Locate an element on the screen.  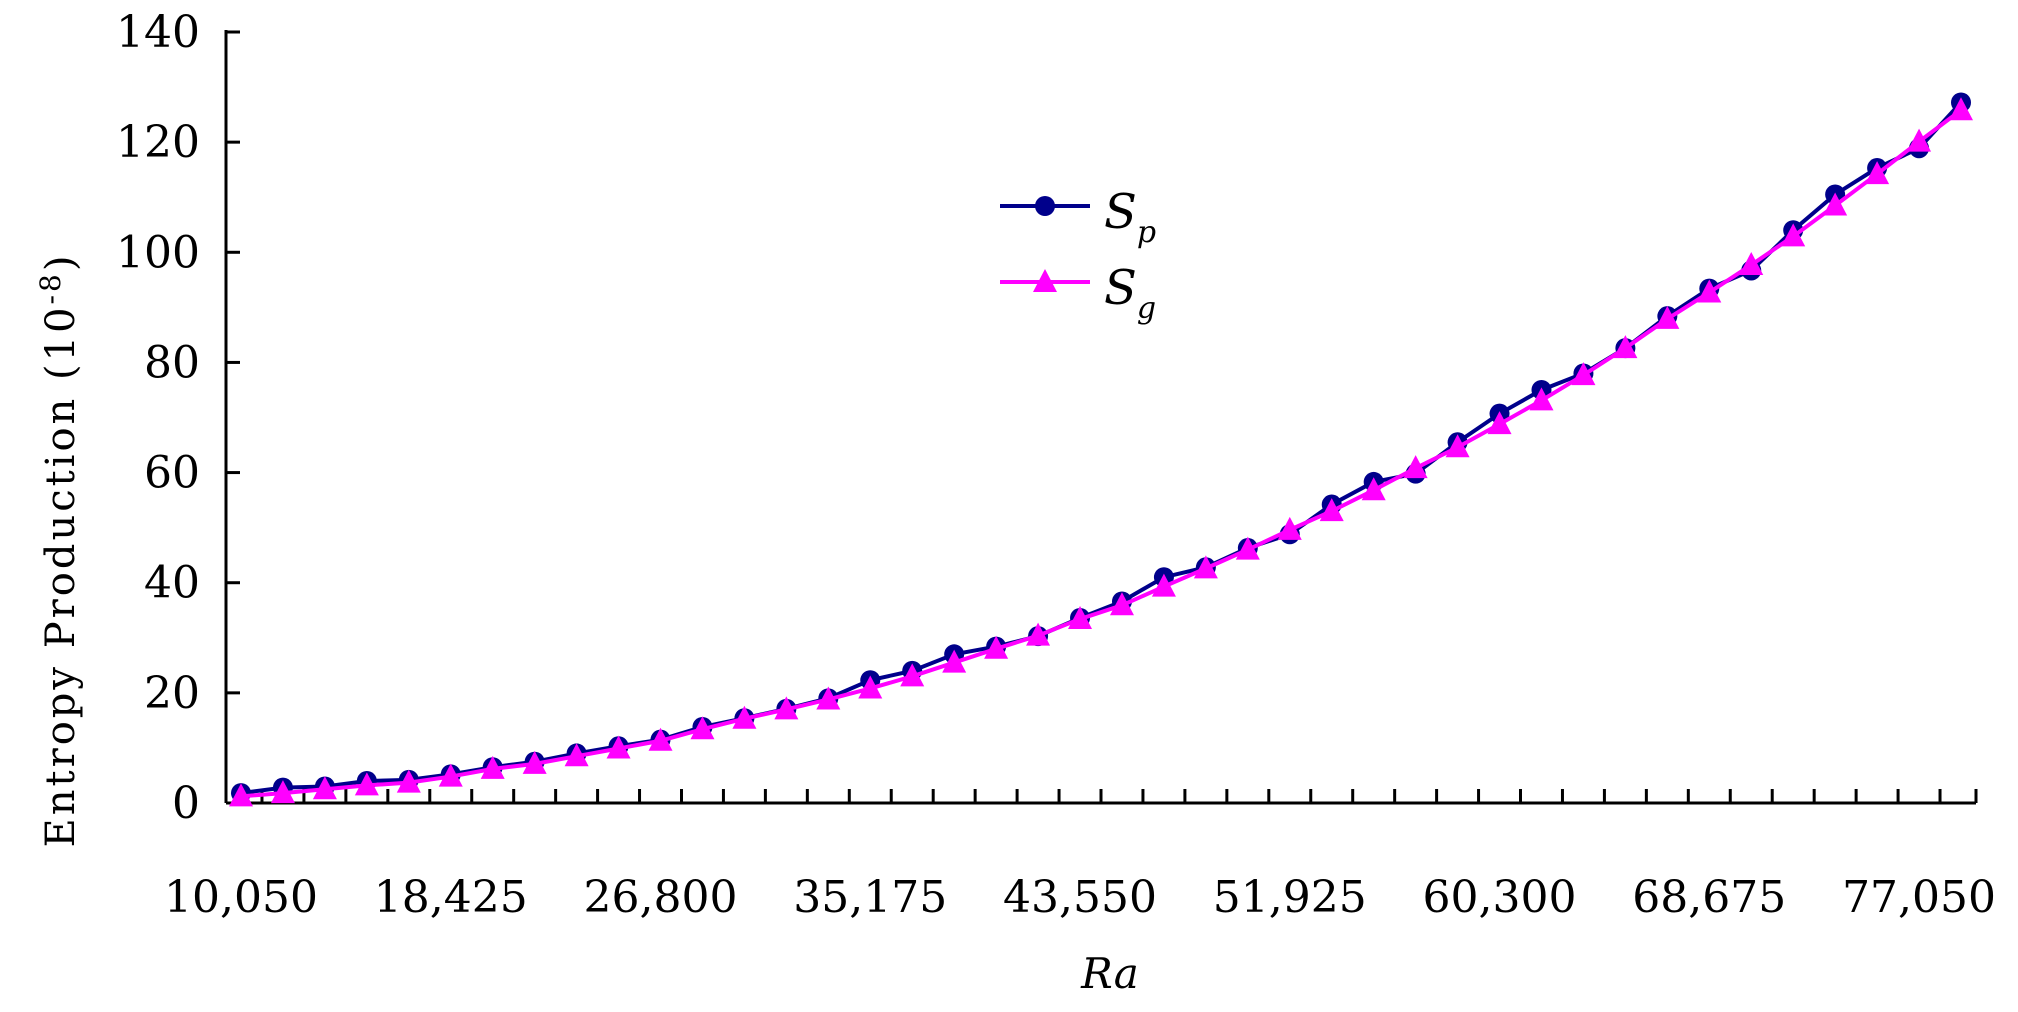
legend-item-sp: Sp is located at coordinates (1078, 217).